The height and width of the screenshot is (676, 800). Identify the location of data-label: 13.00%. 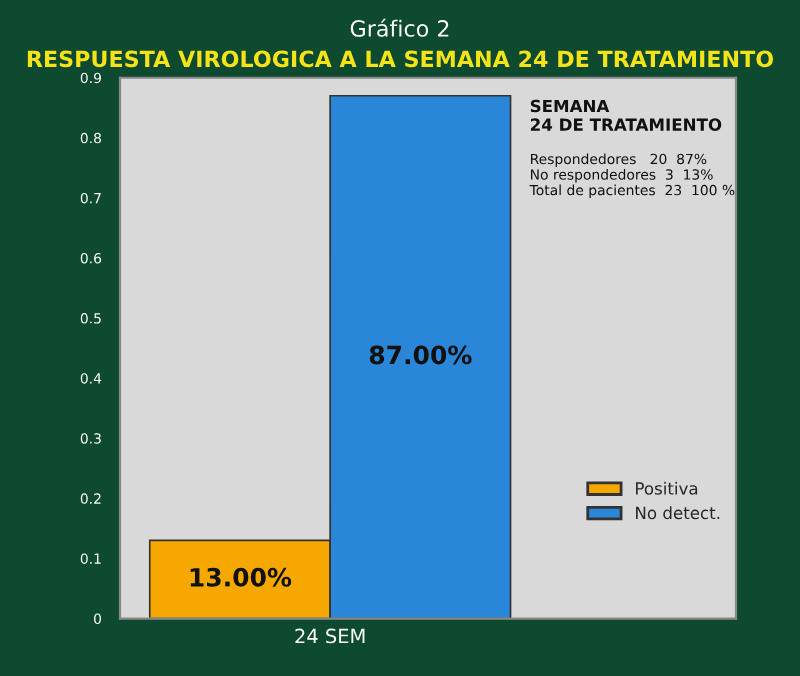
(241, 577).